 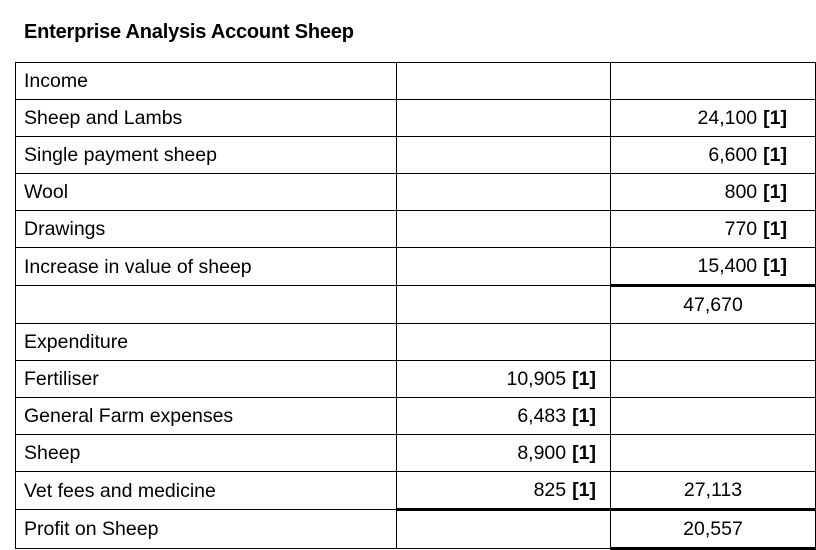 I want to click on row-label: Income, so click(x=206, y=81).